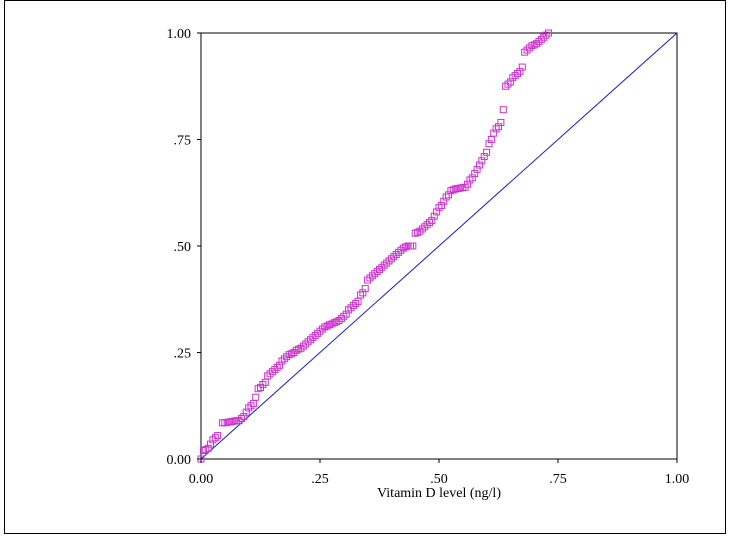  Describe the element at coordinates (439, 493) in the screenshot. I see `x-axis-title: Vitamin D level (ng/l)` at that location.